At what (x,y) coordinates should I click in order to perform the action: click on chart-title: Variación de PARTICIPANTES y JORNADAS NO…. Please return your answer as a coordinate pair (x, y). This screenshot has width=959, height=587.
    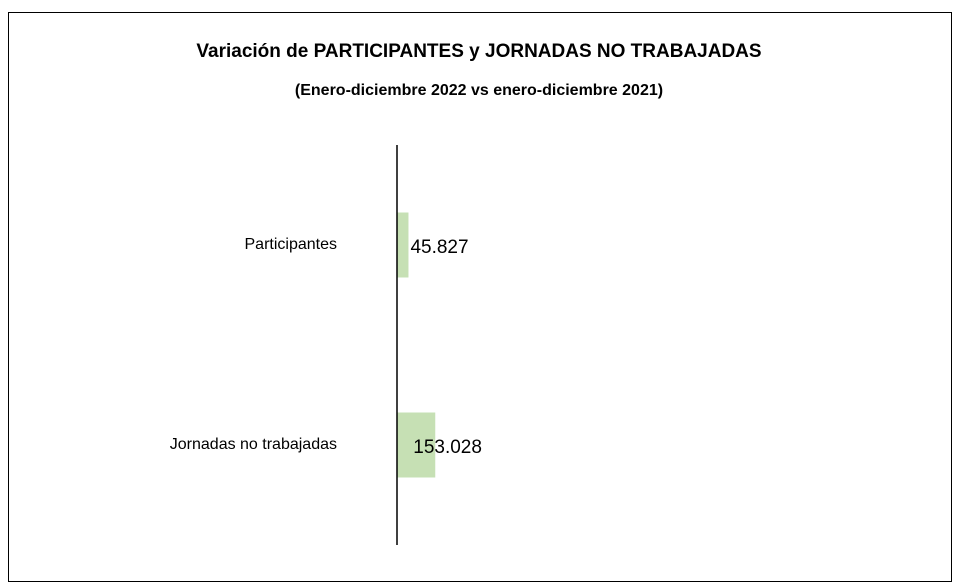
    Looking at the image, I should click on (478, 51).